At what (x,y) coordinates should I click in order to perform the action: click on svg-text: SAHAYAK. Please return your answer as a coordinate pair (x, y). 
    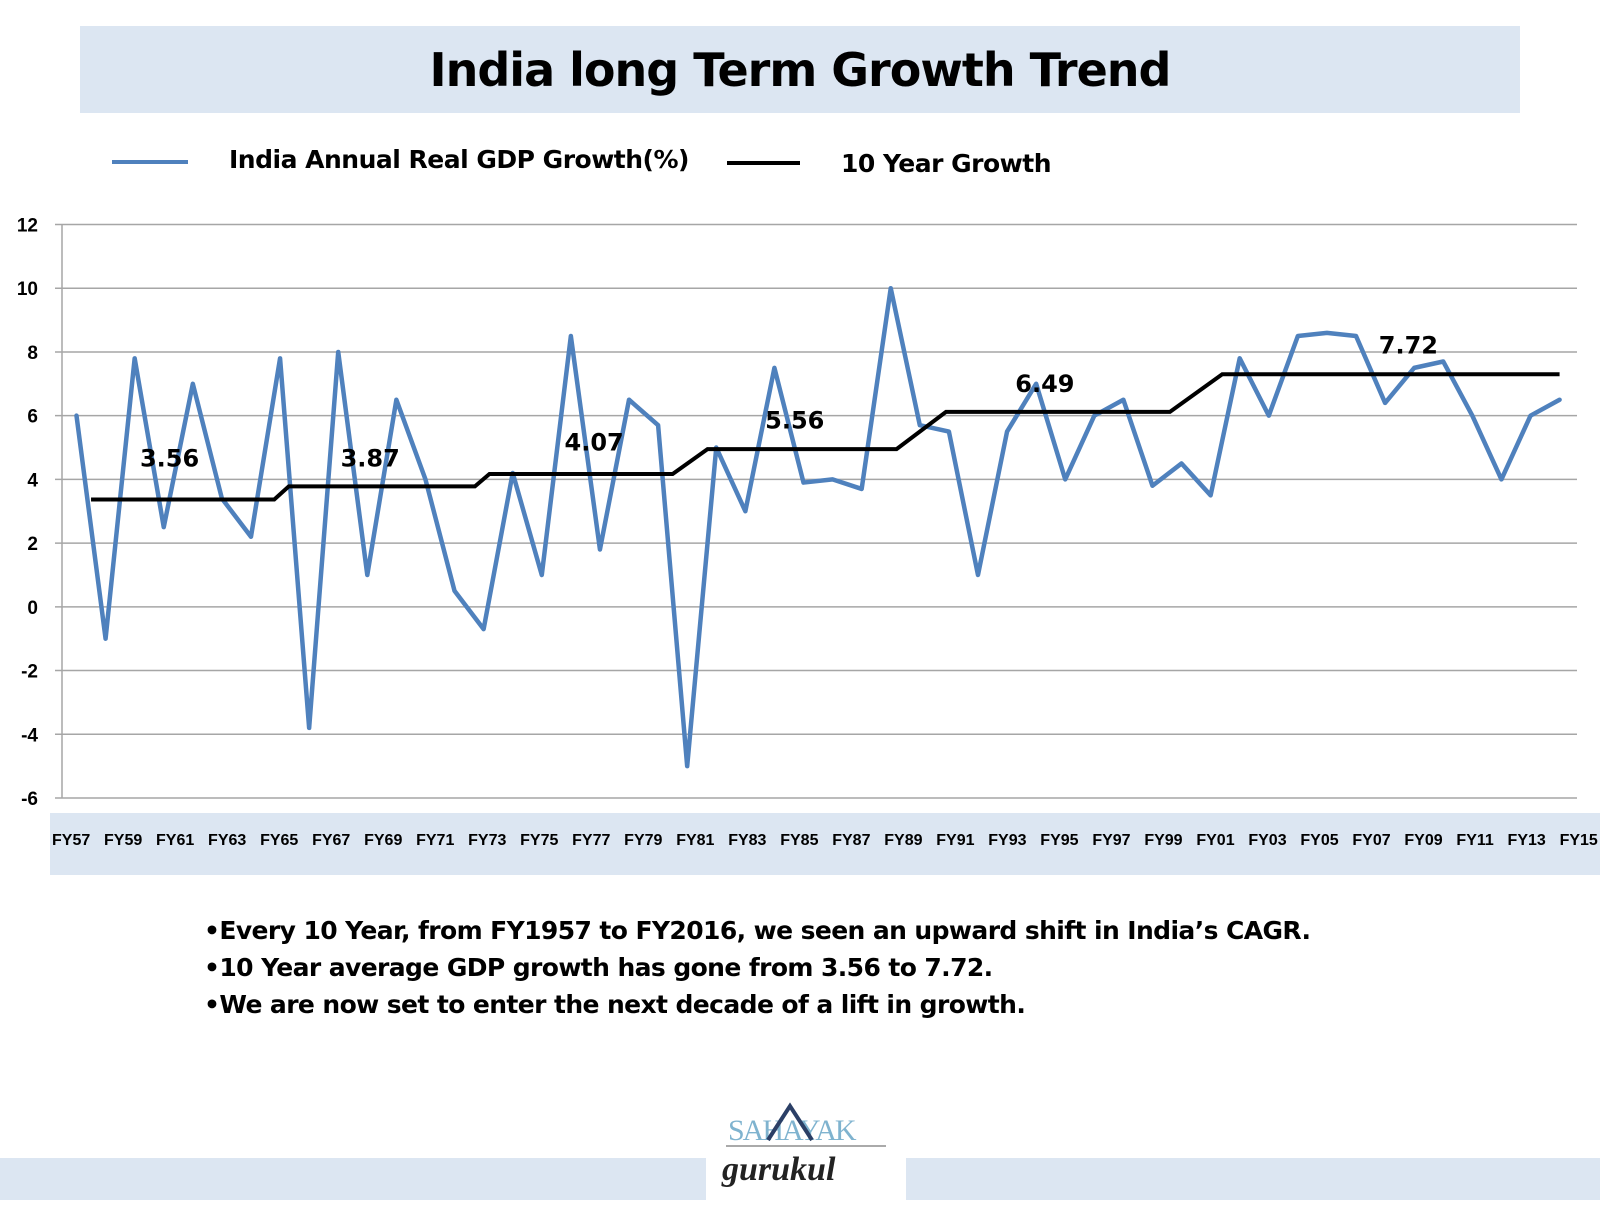
    Looking at the image, I should click on (792, 1130).